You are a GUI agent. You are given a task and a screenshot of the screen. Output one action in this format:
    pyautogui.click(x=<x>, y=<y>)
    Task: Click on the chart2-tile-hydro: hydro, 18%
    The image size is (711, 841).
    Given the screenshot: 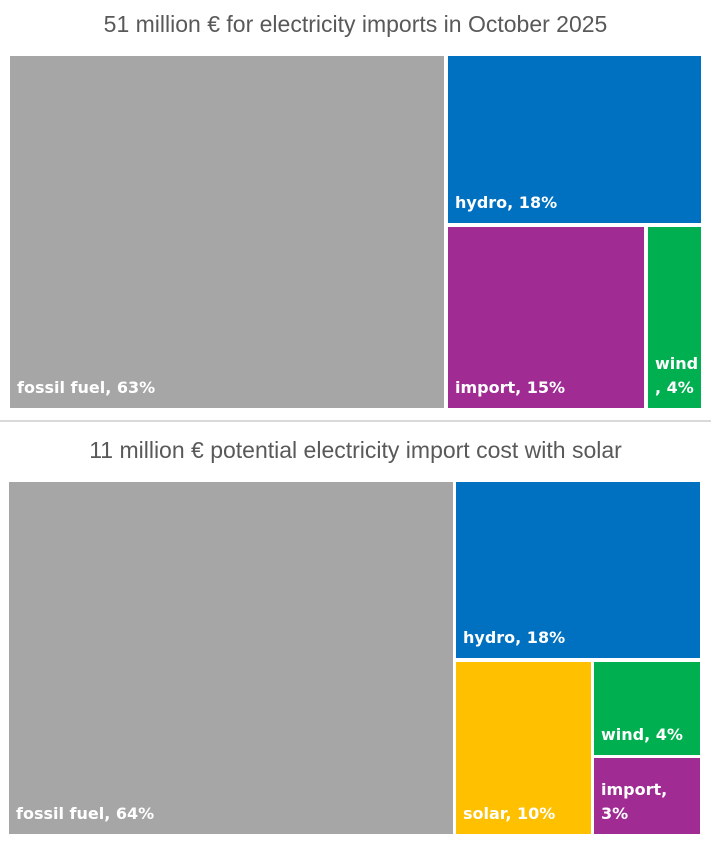 What is the action you would take?
    pyautogui.click(x=578, y=570)
    